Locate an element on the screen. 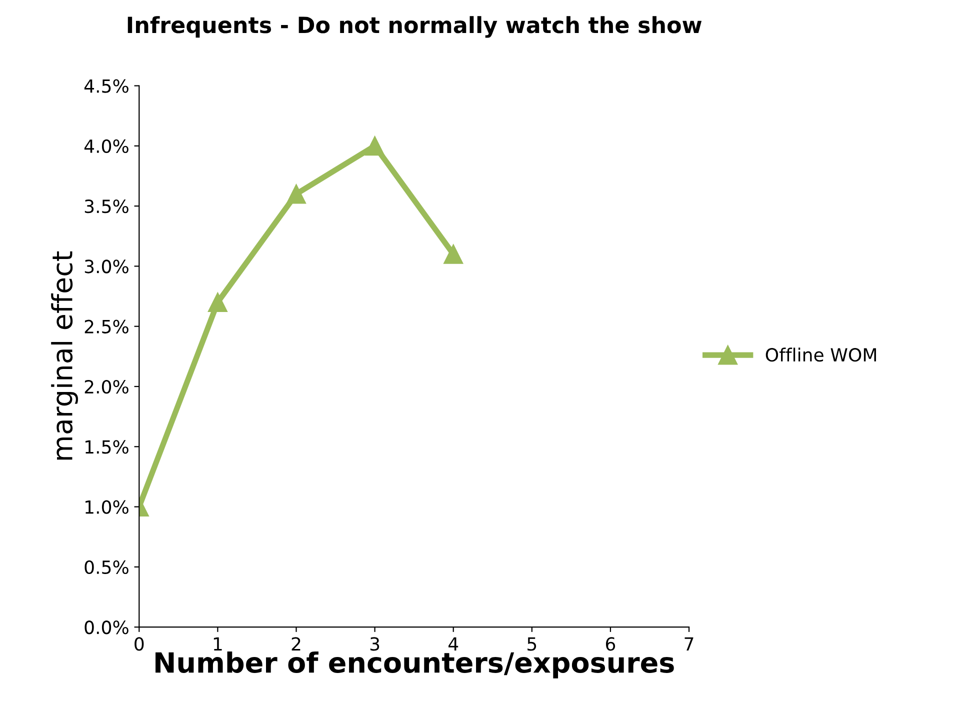 This screenshot has height=703, width=953. y-tick-label: 4.0% is located at coordinates (106, 146).